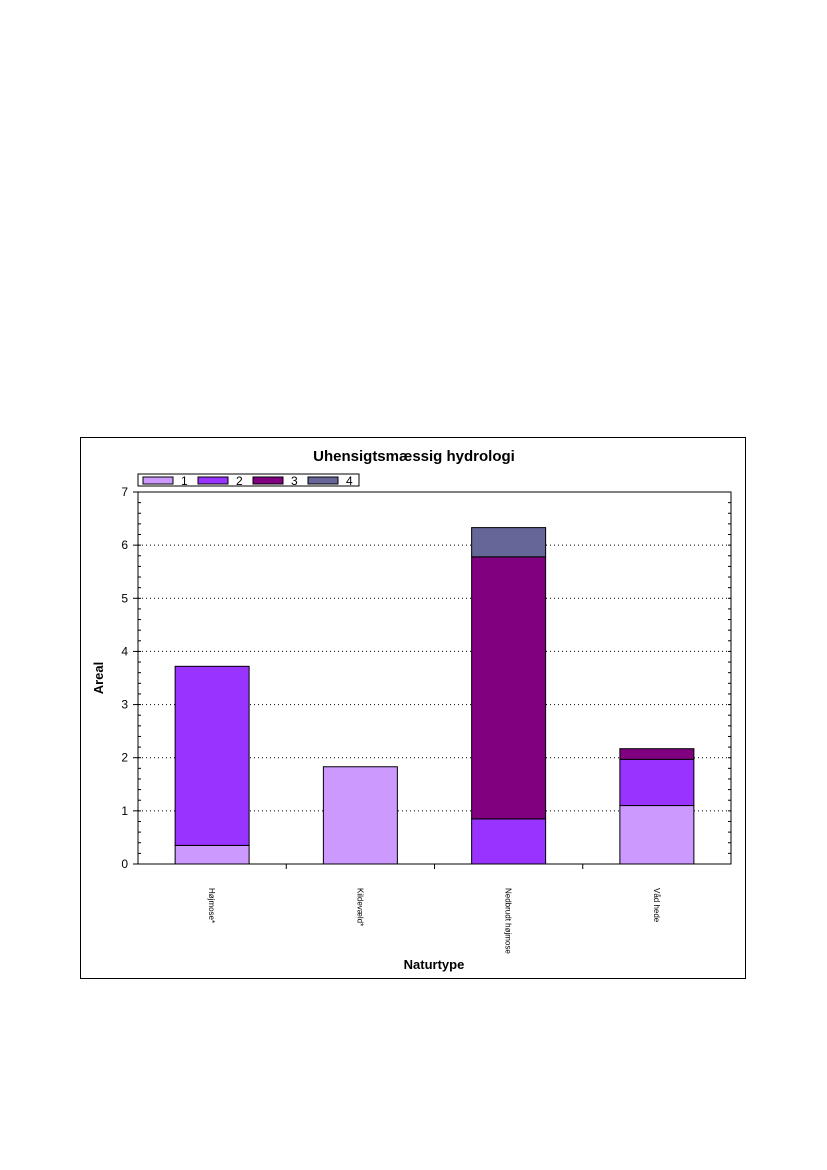 This screenshot has width=827, height=1170. What do you see at coordinates (239, 481) in the screenshot?
I see `legend-label-2: 2` at bounding box center [239, 481].